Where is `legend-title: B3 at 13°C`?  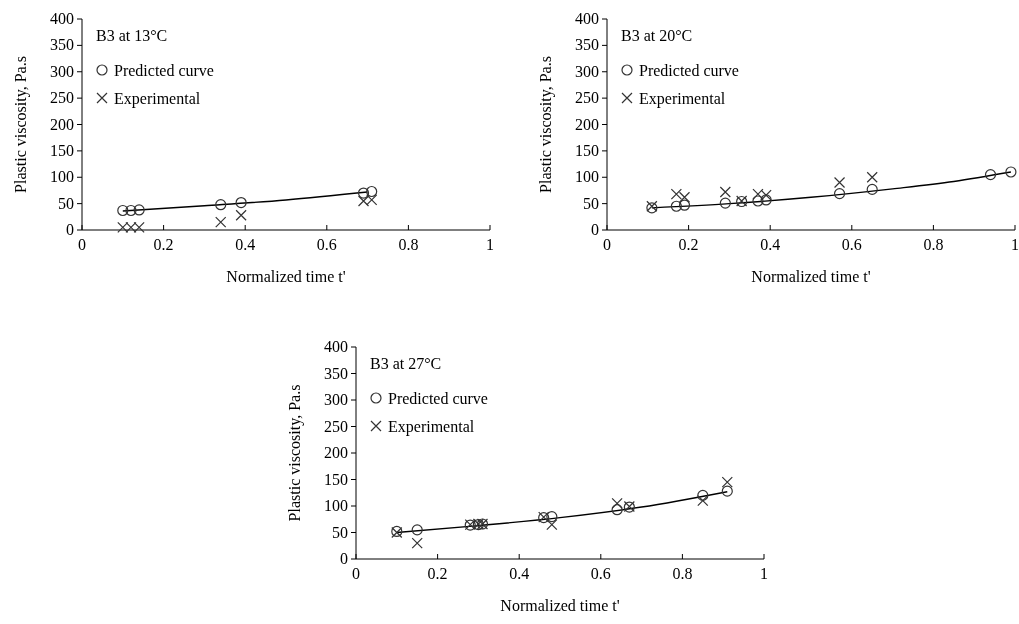
legend-title: B3 at 13°C is located at coordinates (132, 35).